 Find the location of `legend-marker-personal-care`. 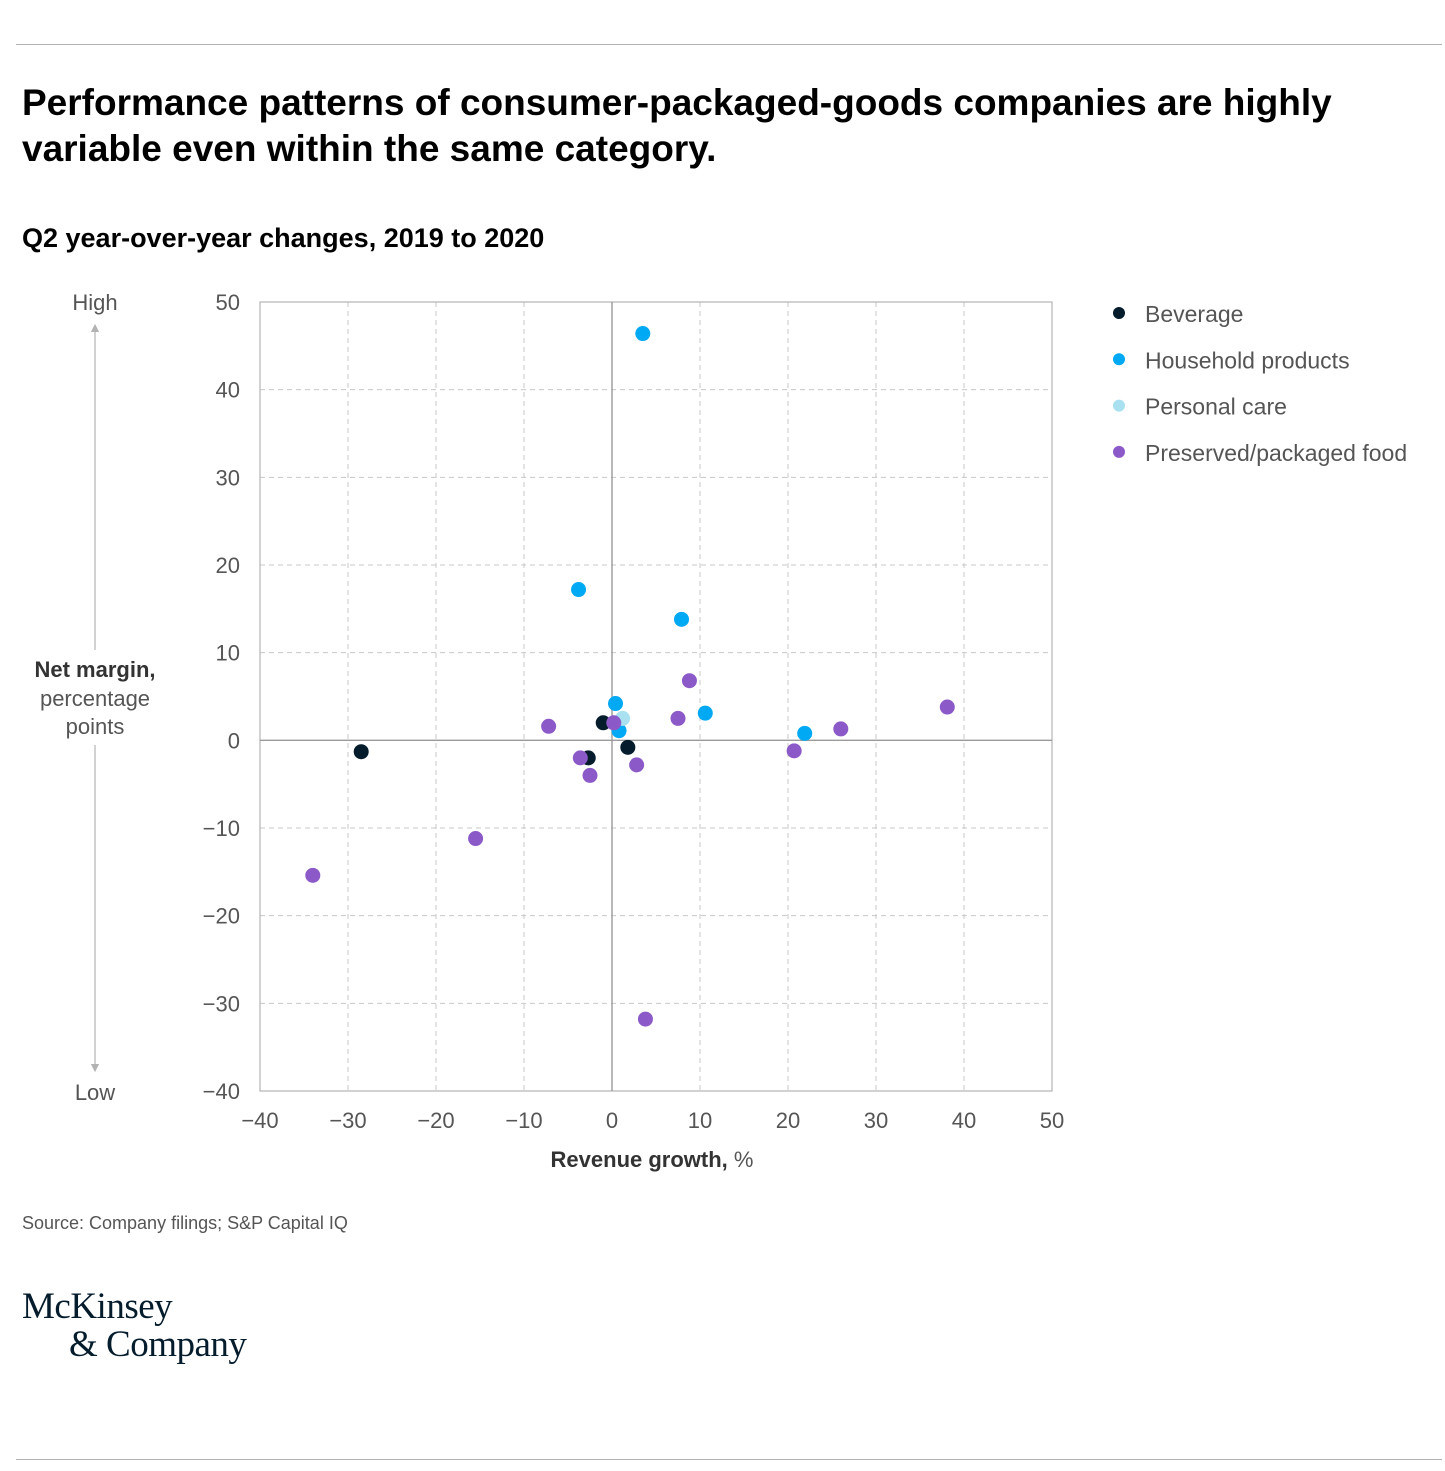

legend-marker-personal-care is located at coordinates (1119, 405).